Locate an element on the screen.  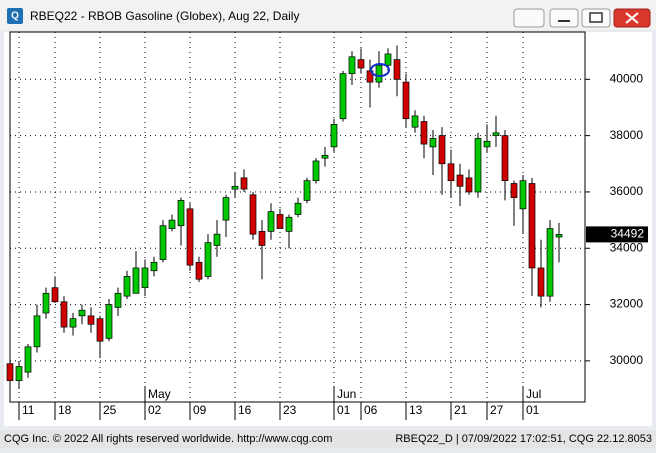
x-tick-label: 23 is located at coordinates (290, 410).